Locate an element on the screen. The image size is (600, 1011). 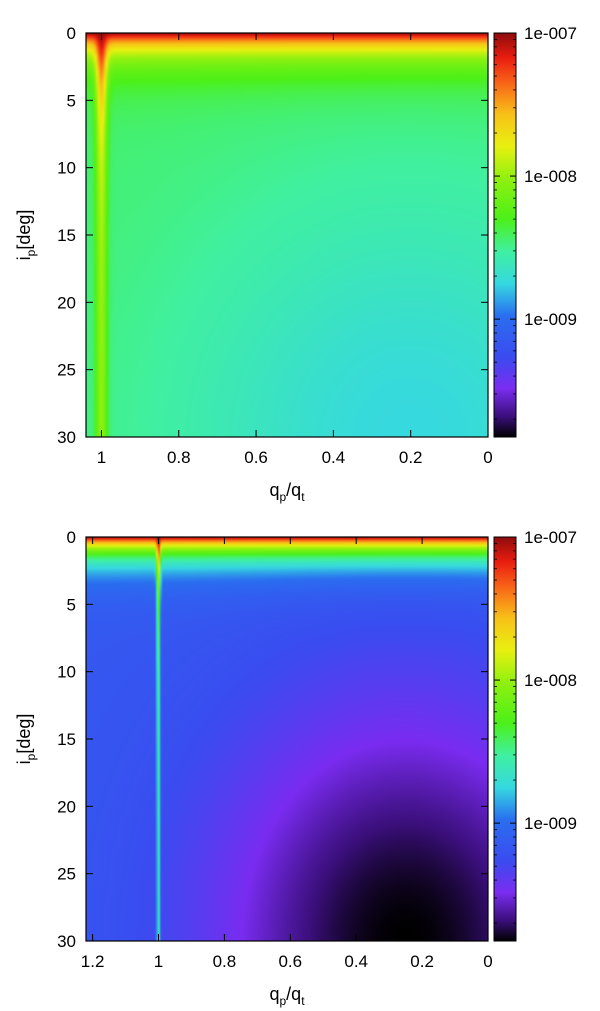
x-axis-label-top: qp/qt is located at coordinates (287, 492).